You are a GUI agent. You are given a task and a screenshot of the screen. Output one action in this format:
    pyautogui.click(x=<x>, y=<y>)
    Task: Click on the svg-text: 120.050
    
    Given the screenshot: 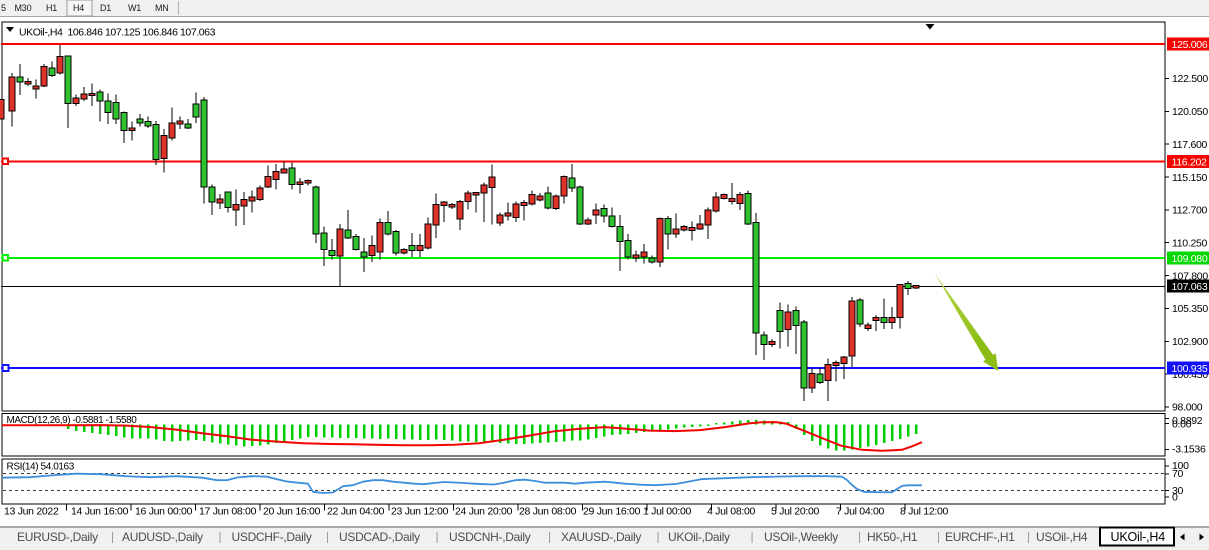 What is the action you would take?
    pyautogui.click(x=1190, y=112)
    